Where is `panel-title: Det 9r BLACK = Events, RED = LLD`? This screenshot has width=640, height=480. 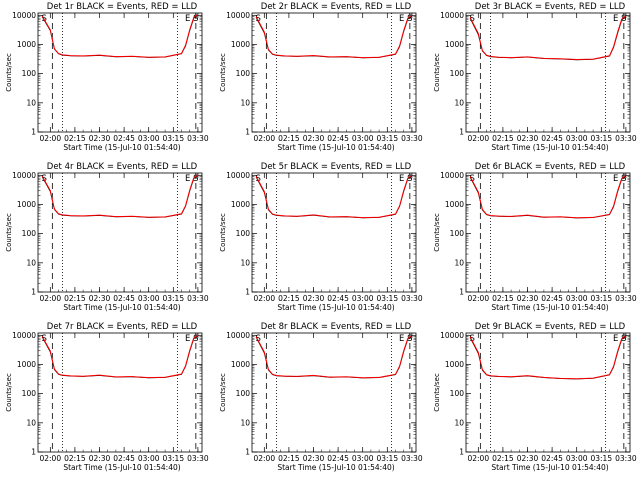 panel-title: Det 9r BLACK = Events, RED = LLD is located at coordinates (550, 327).